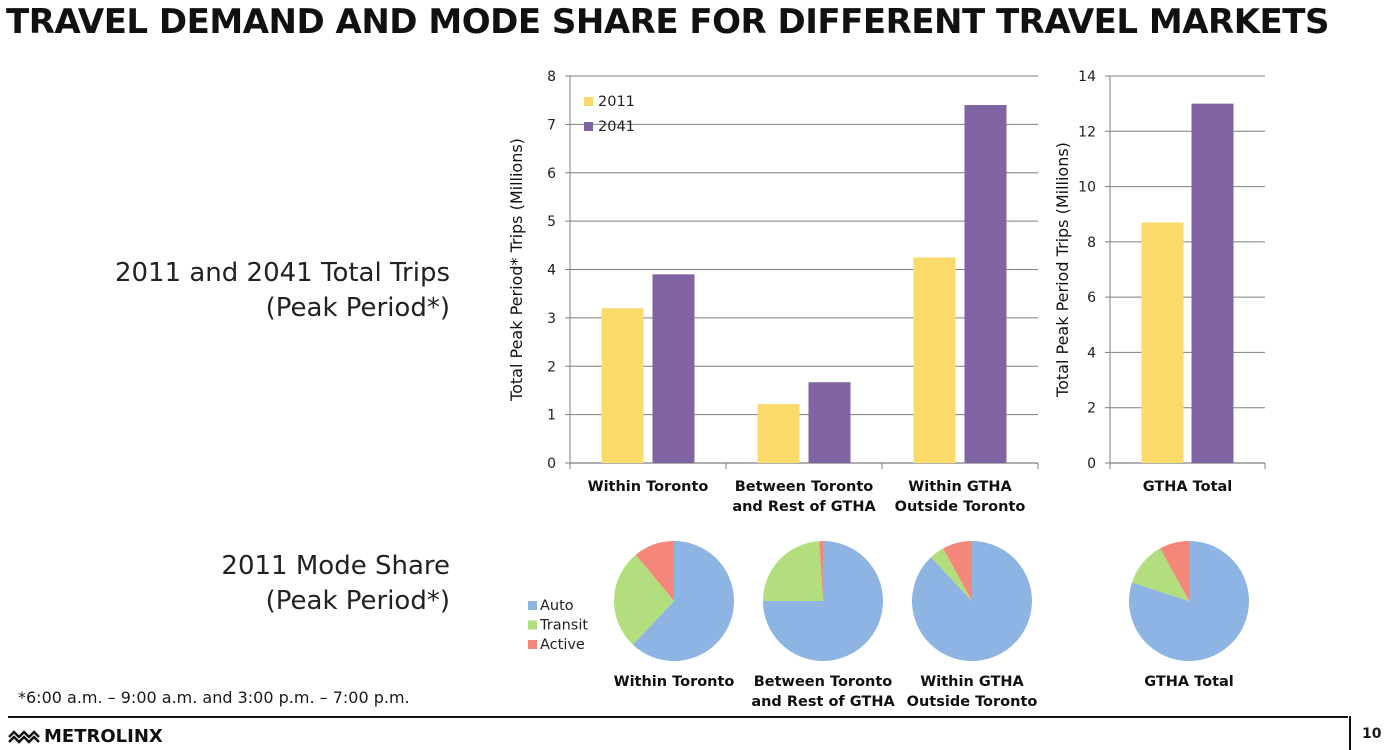 The image size is (1394, 750). What do you see at coordinates (648, 487) in the screenshot?
I see `x-category-label: Within Toronto` at bounding box center [648, 487].